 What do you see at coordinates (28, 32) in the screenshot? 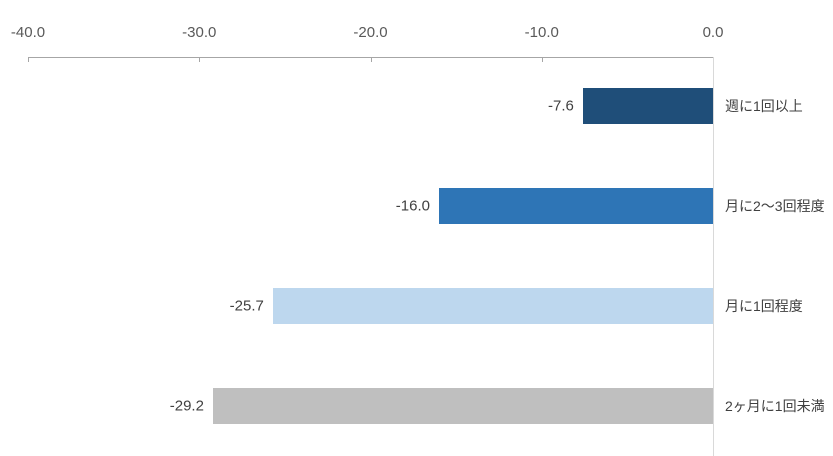
I see `axis-tick-label: -40.0` at bounding box center [28, 32].